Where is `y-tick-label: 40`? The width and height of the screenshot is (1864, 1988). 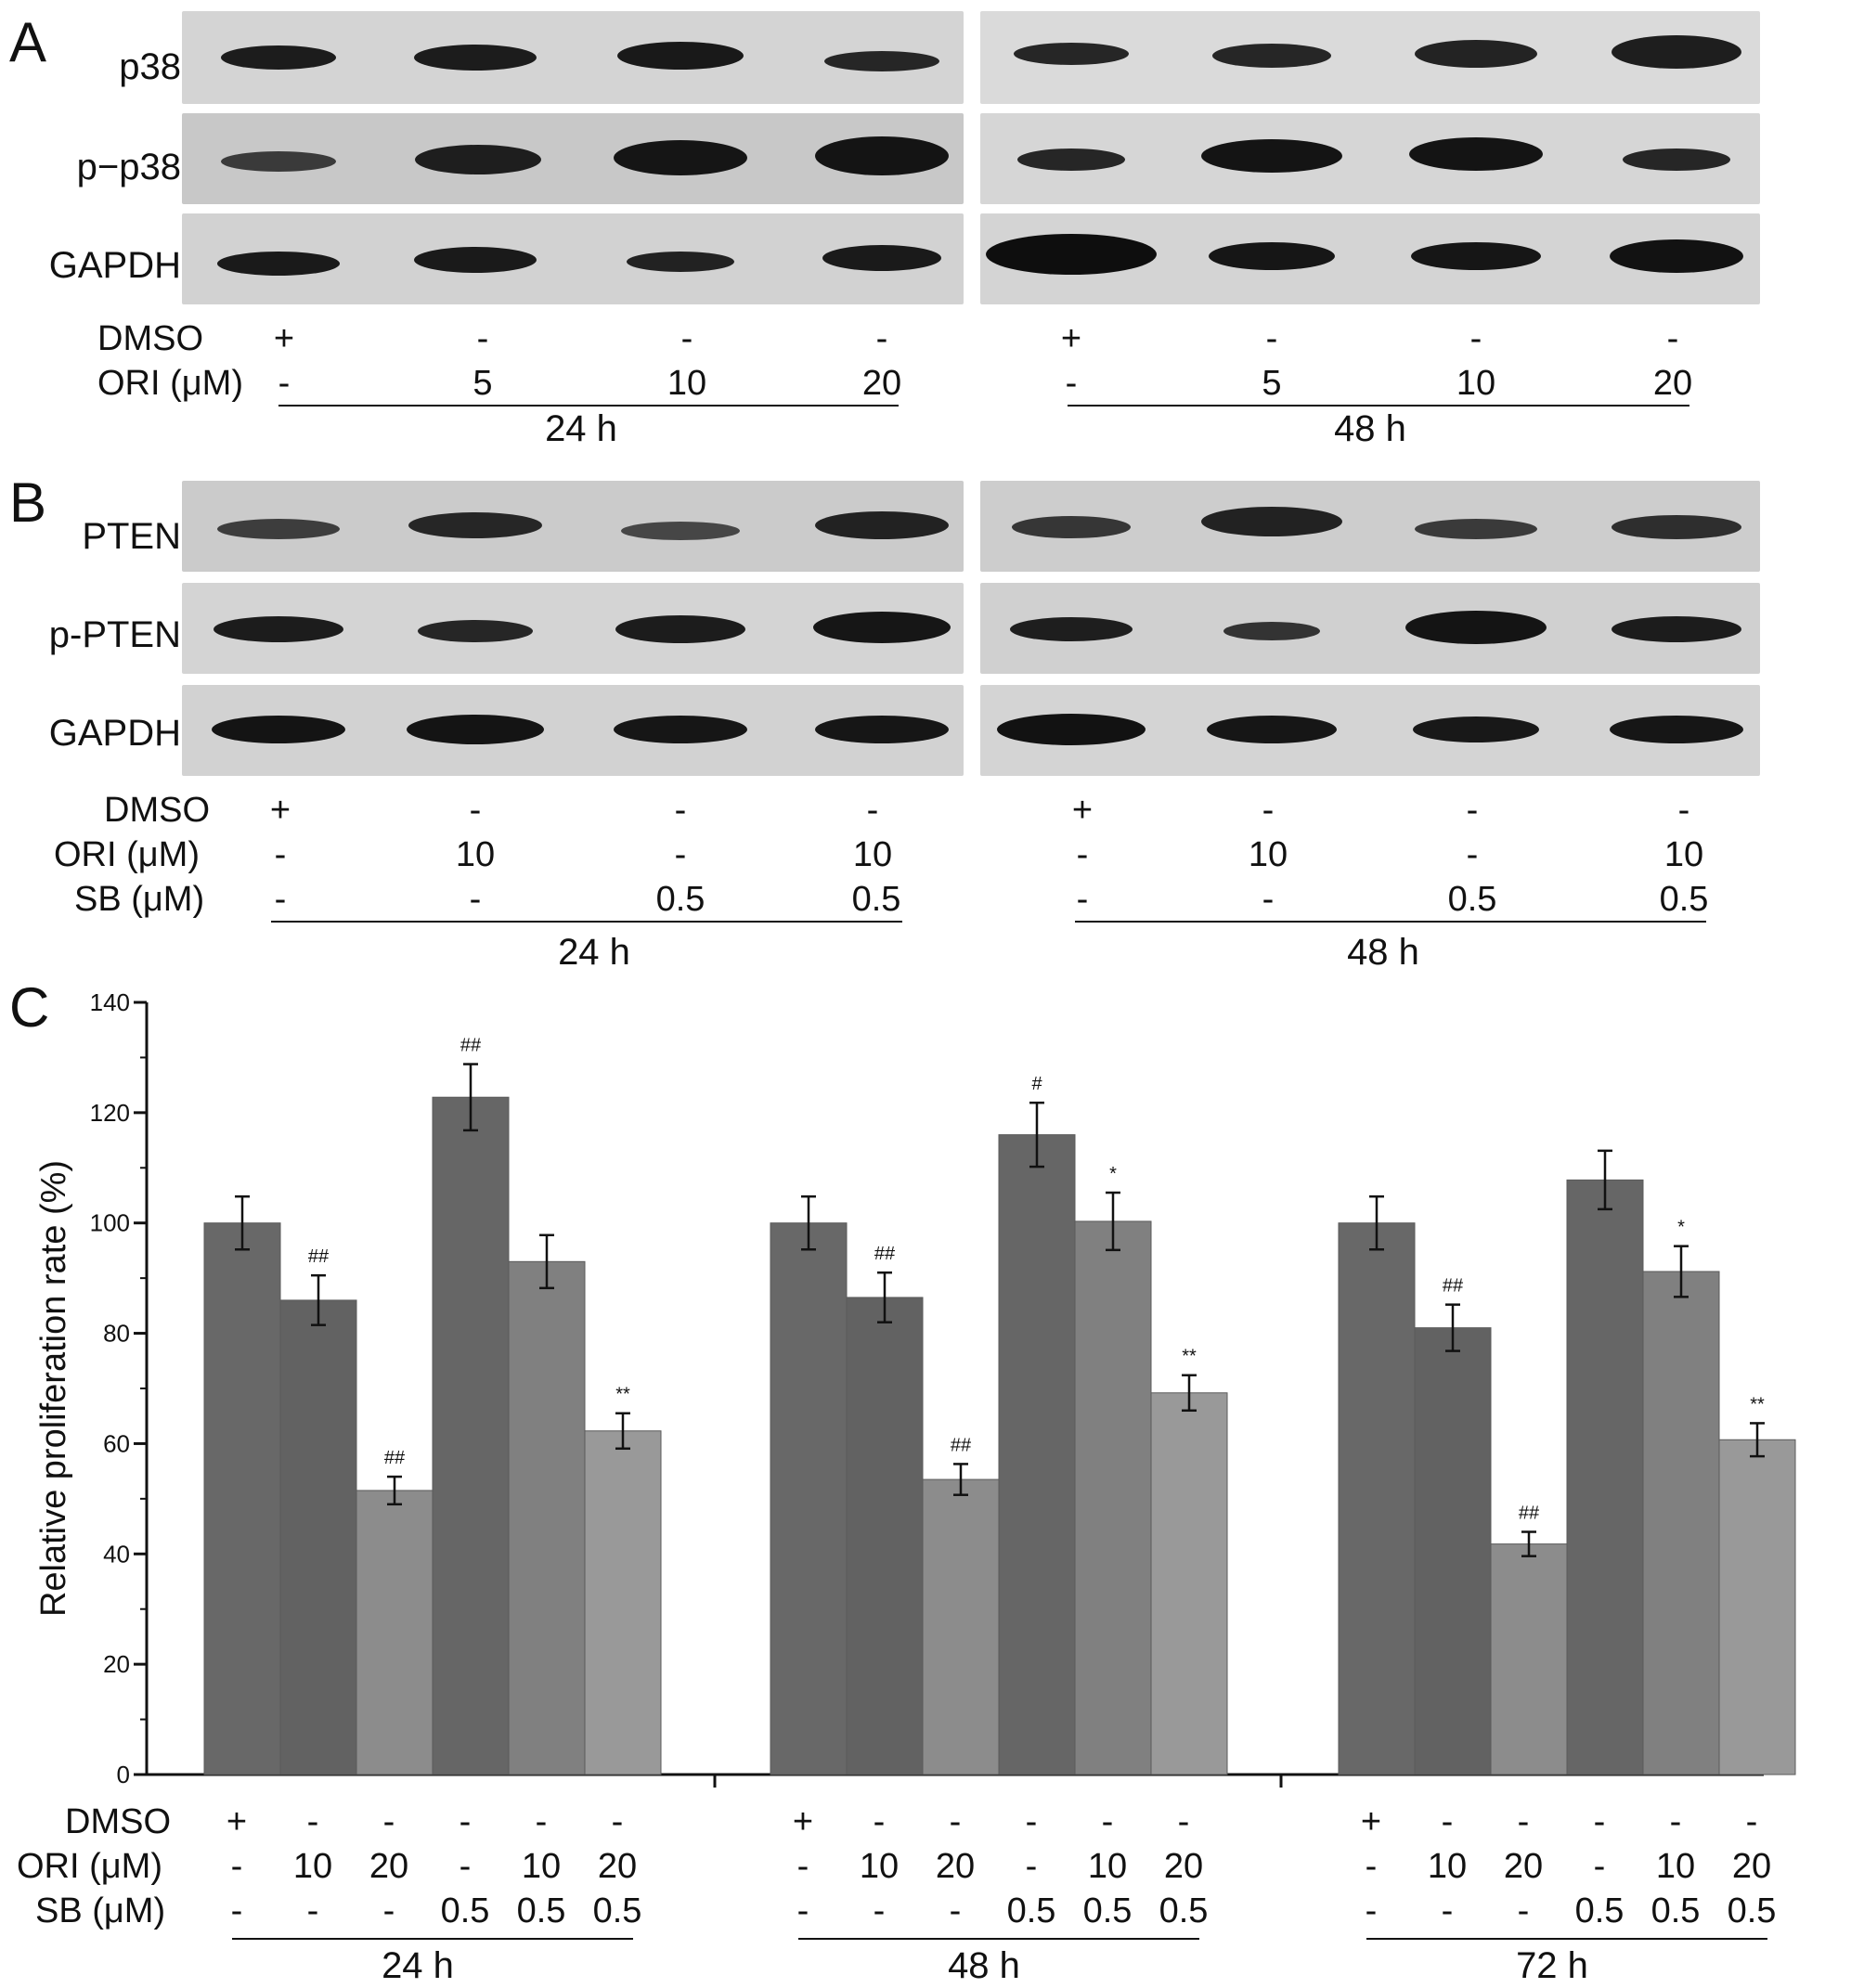 y-tick-label: 40 is located at coordinates (116, 1554).